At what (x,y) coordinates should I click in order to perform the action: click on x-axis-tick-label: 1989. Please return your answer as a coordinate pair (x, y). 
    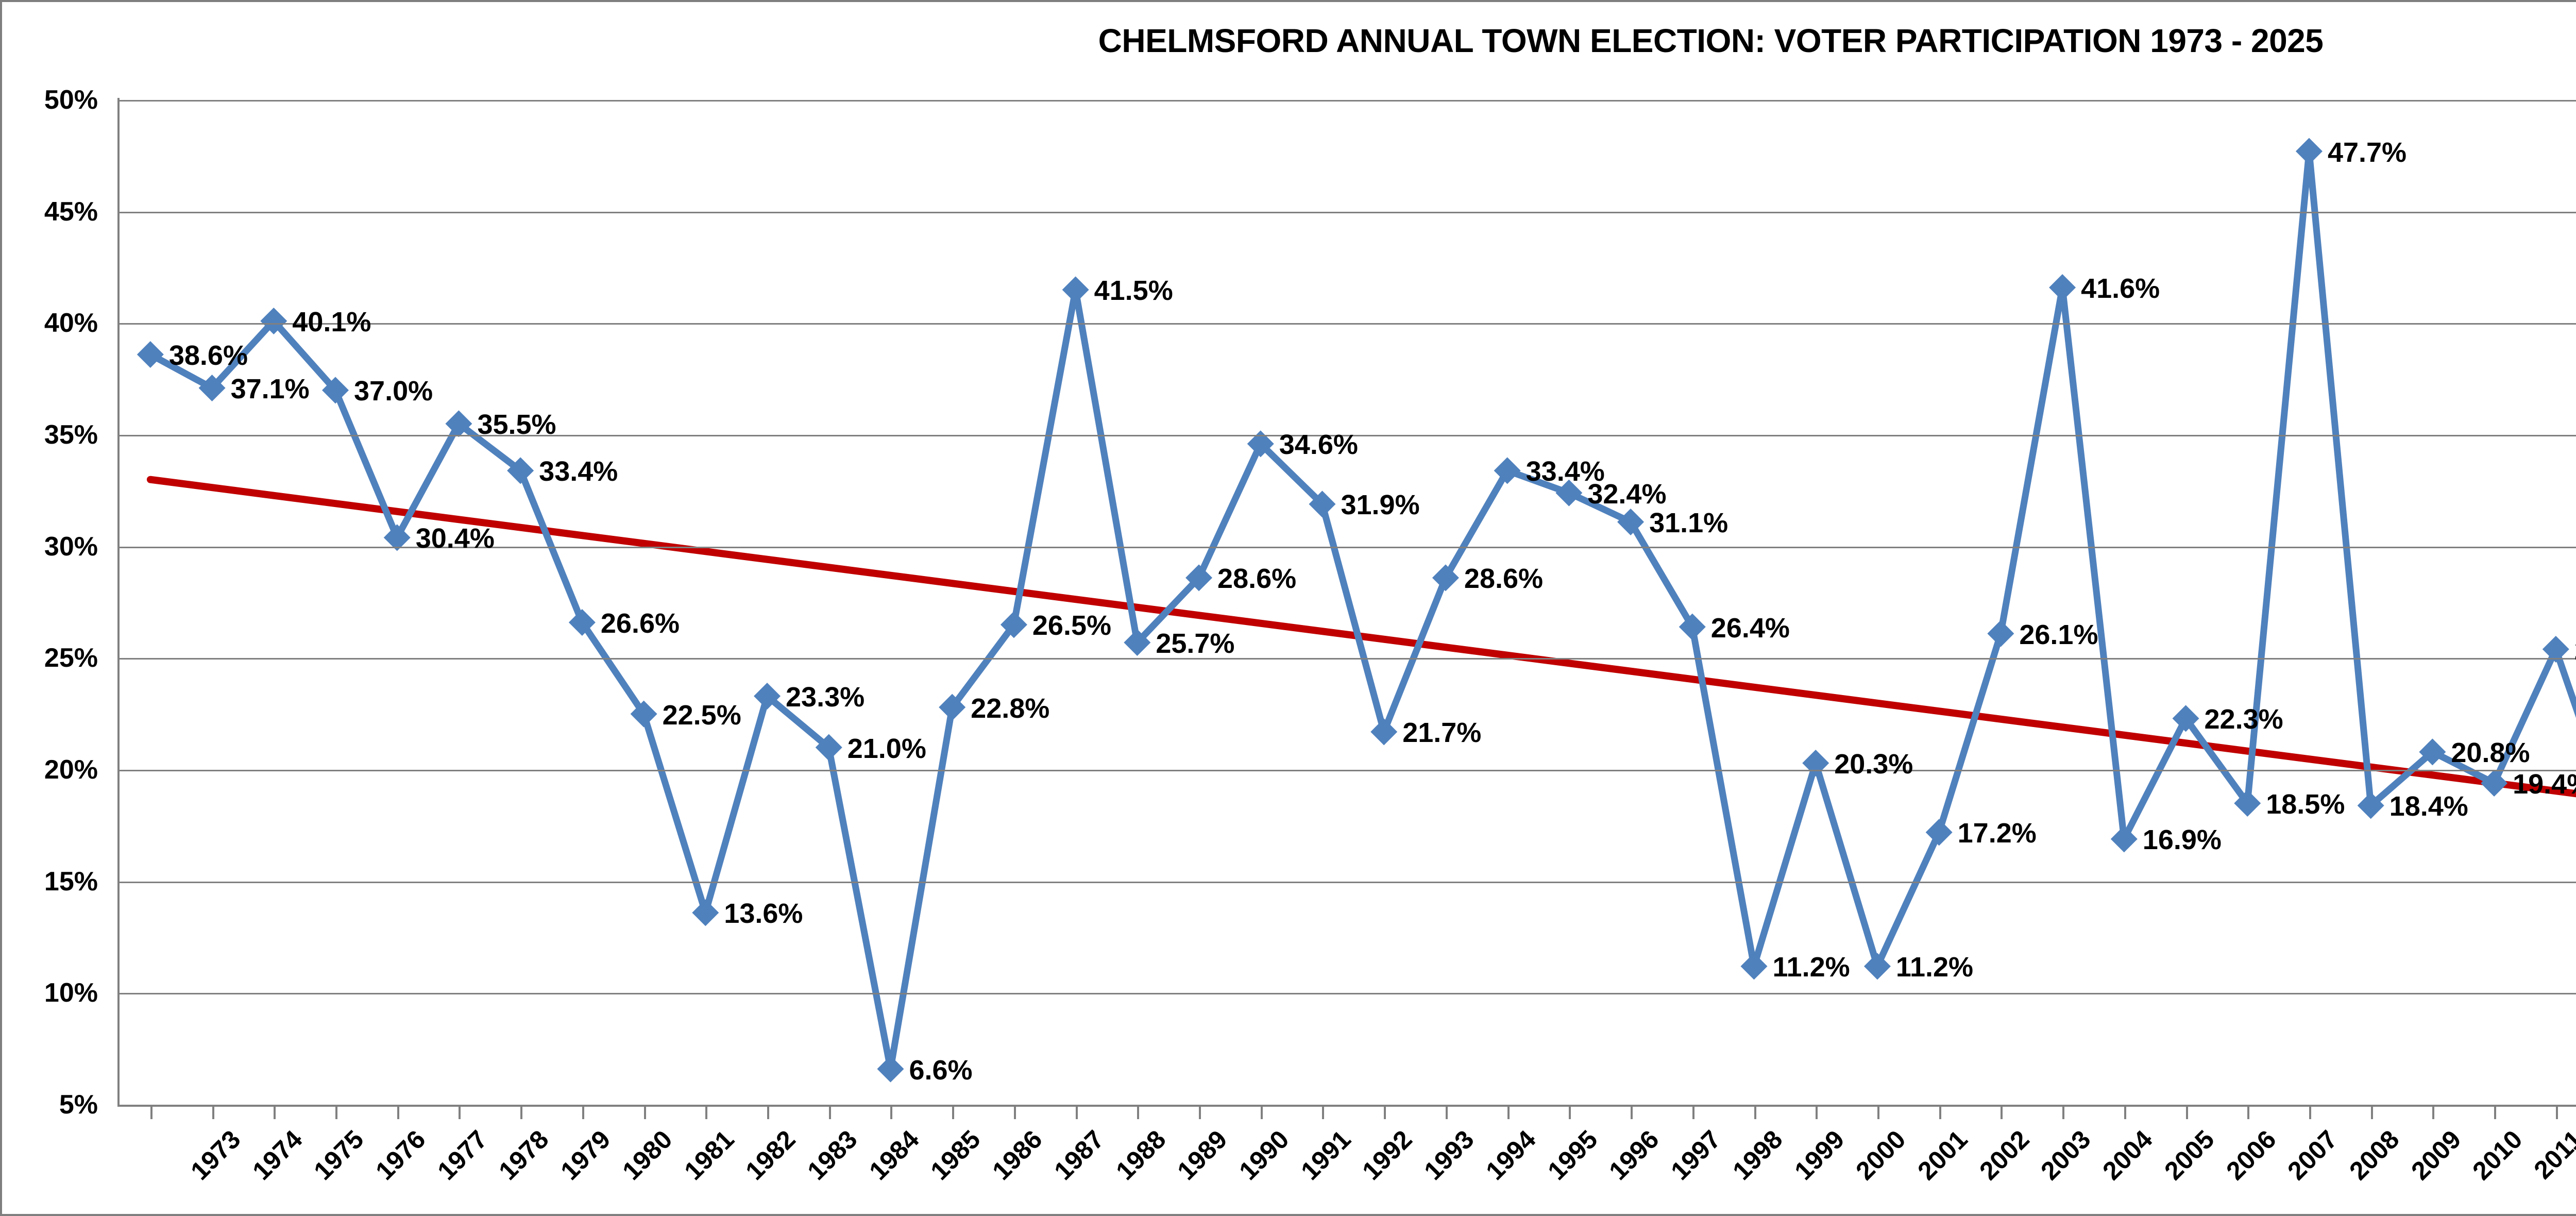
    Looking at the image, I should click on (1202, 1155).